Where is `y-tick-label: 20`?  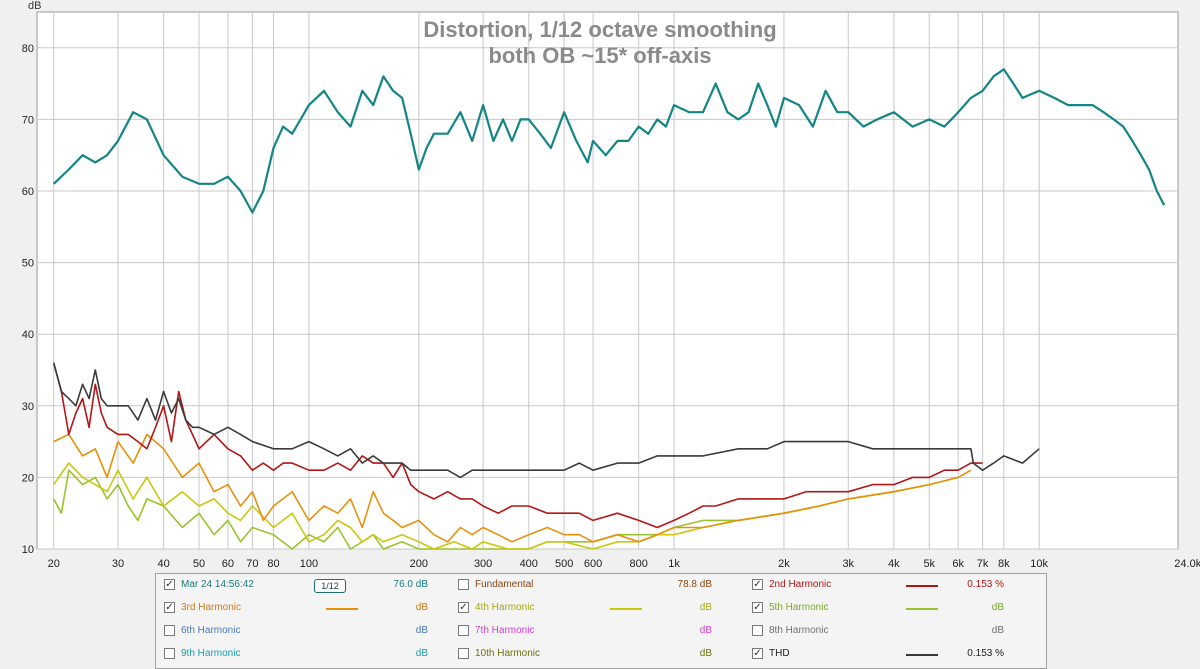
y-tick-label: 20 is located at coordinates (28, 478).